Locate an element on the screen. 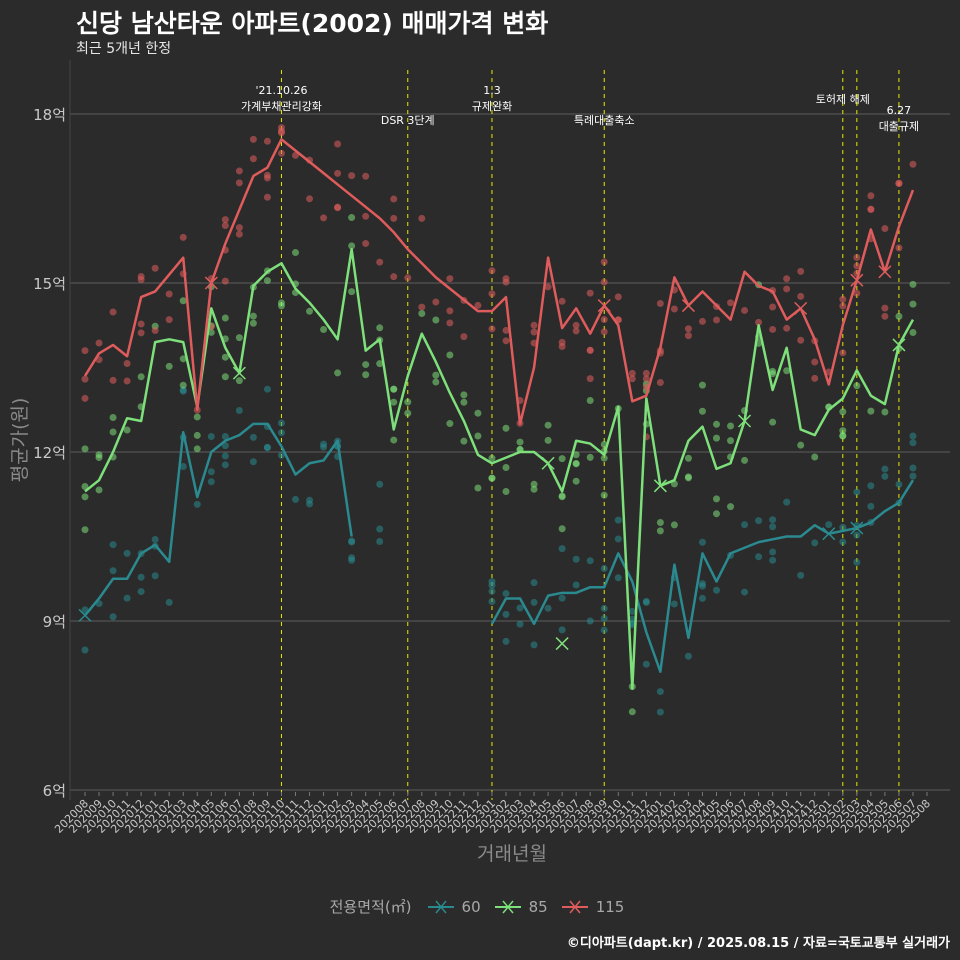 Image resolution: width=960 pixels, height=960 pixels. y-tick-label: 18억 is located at coordinates (49, 115).